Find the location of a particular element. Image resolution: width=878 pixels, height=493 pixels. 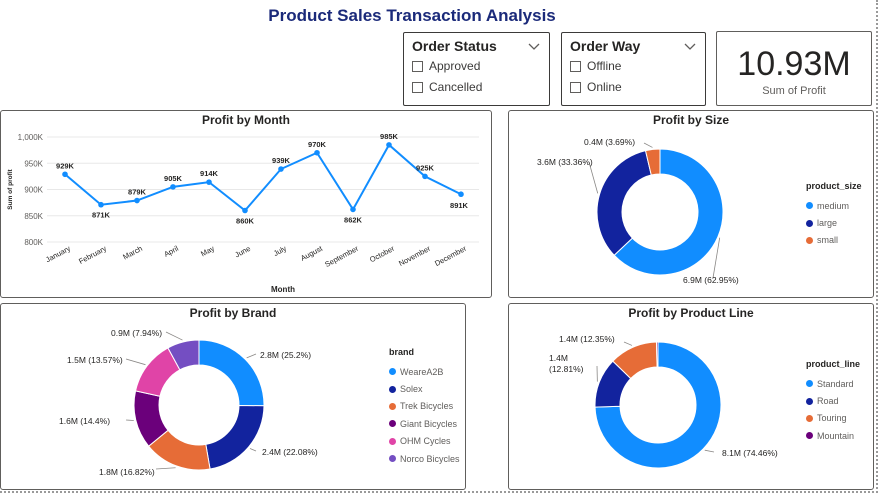

card-label: Sum of Profit is located at coordinates (794, 91).